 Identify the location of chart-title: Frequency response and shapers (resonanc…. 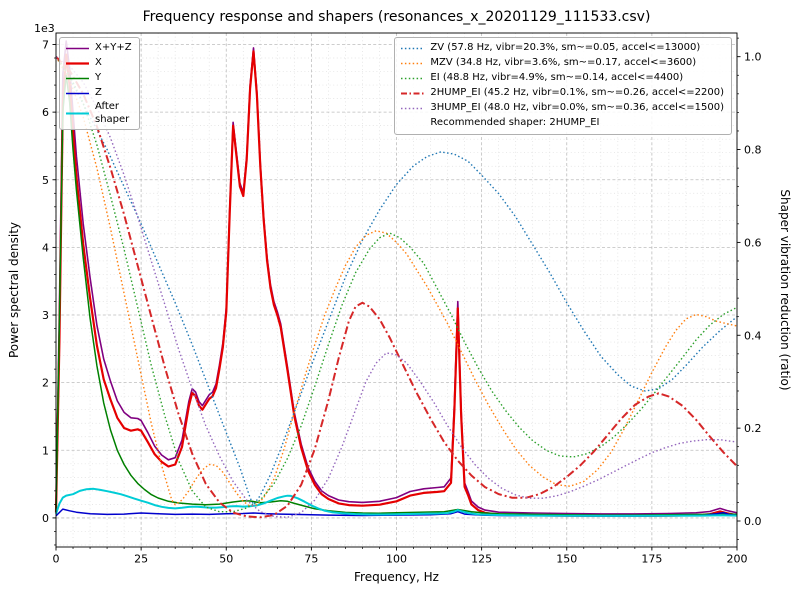
(396, 17).